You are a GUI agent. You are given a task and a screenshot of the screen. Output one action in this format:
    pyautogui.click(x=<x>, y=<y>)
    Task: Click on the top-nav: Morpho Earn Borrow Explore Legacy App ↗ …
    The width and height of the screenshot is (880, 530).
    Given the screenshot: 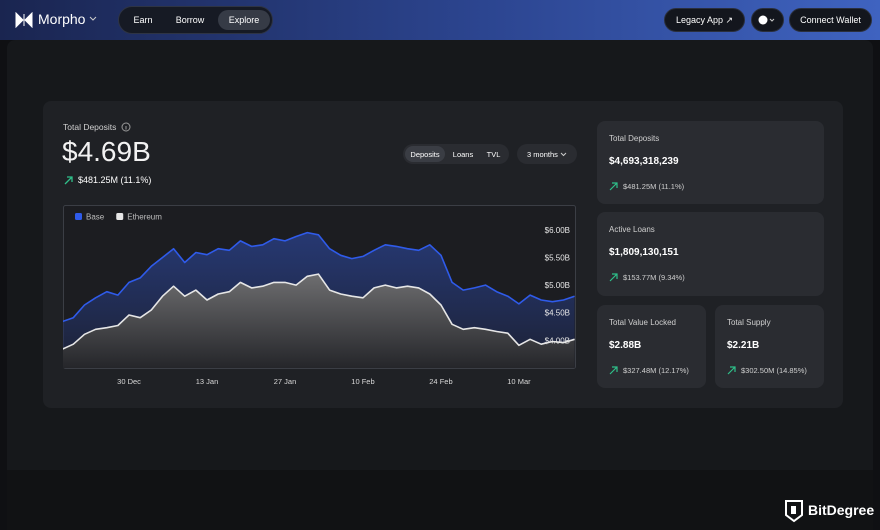 What is the action you would take?
    pyautogui.click(x=440, y=20)
    